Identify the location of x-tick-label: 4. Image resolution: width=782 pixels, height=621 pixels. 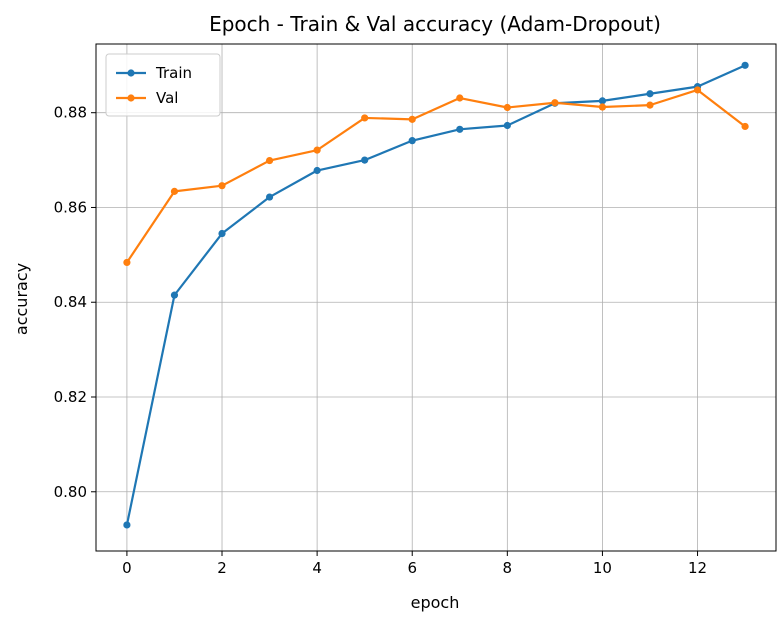
(317, 568).